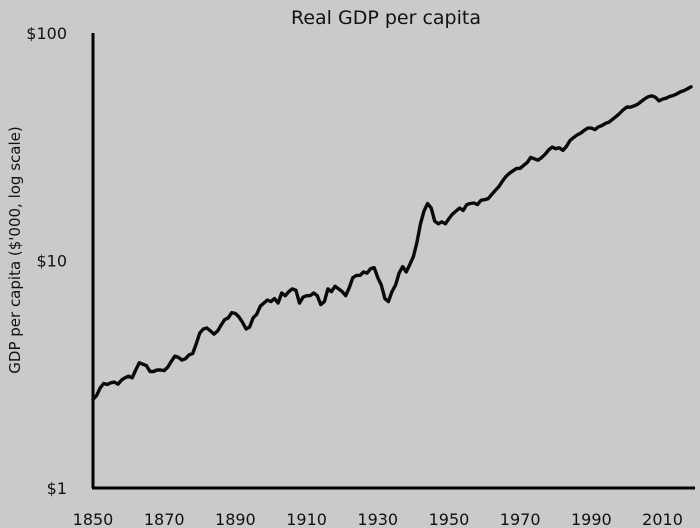  I want to click on y-tick-label: $1, so click(57, 488).